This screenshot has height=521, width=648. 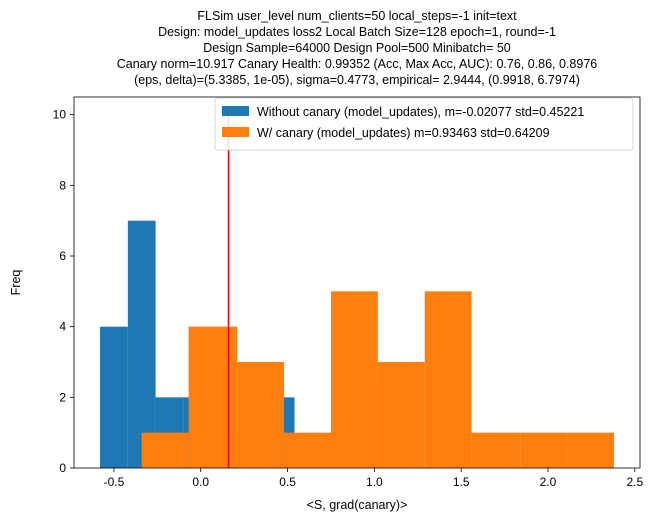 What do you see at coordinates (62, 397) in the screenshot?
I see `y-tick-label: 2` at bounding box center [62, 397].